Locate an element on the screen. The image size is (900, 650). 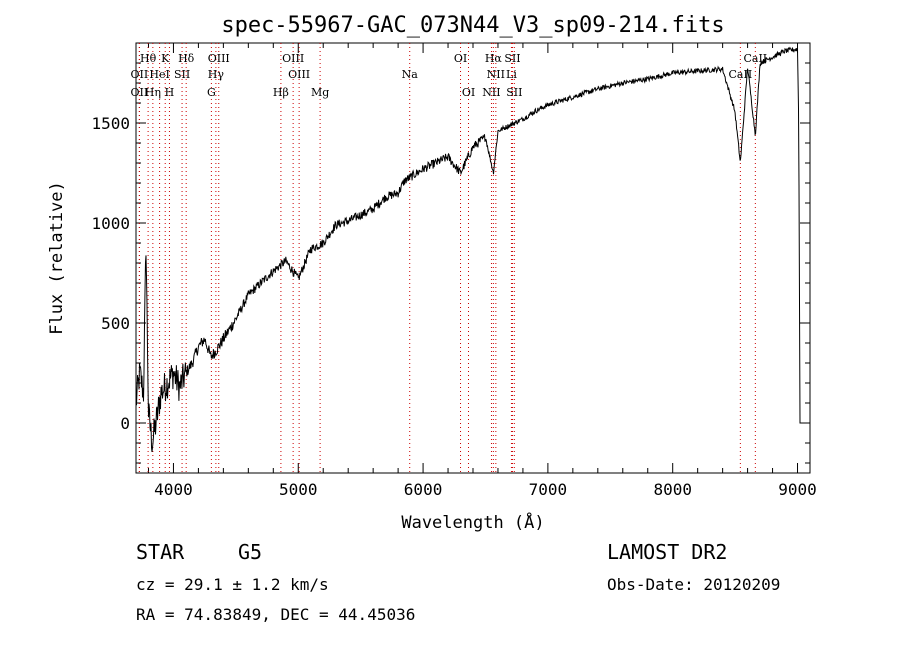
spectral-line-label: Hδ is located at coordinates (186, 58).